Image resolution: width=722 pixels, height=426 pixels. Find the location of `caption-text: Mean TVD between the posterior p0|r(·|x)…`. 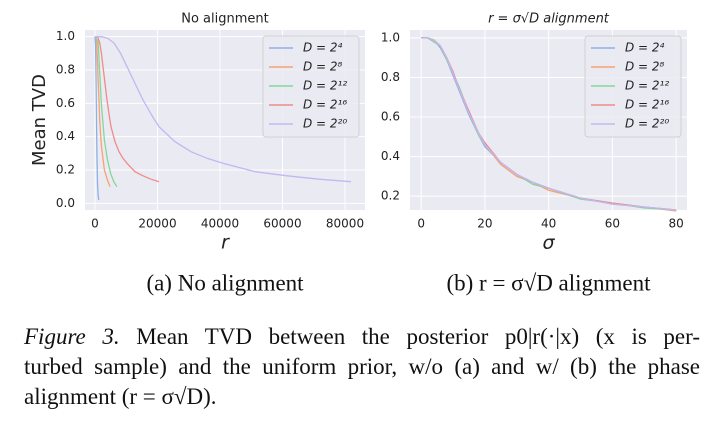

caption-text: Mean TVD between the posterior p0|r(·|x)… is located at coordinates (418, 336).